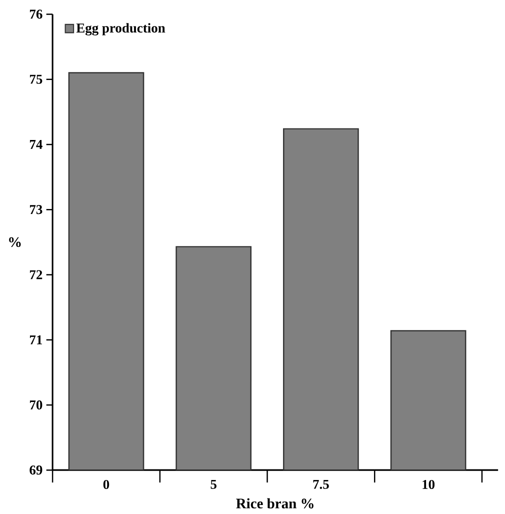 The image size is (505, 514). I want to click on x-tick-label: 7.5, so click(321, 484).